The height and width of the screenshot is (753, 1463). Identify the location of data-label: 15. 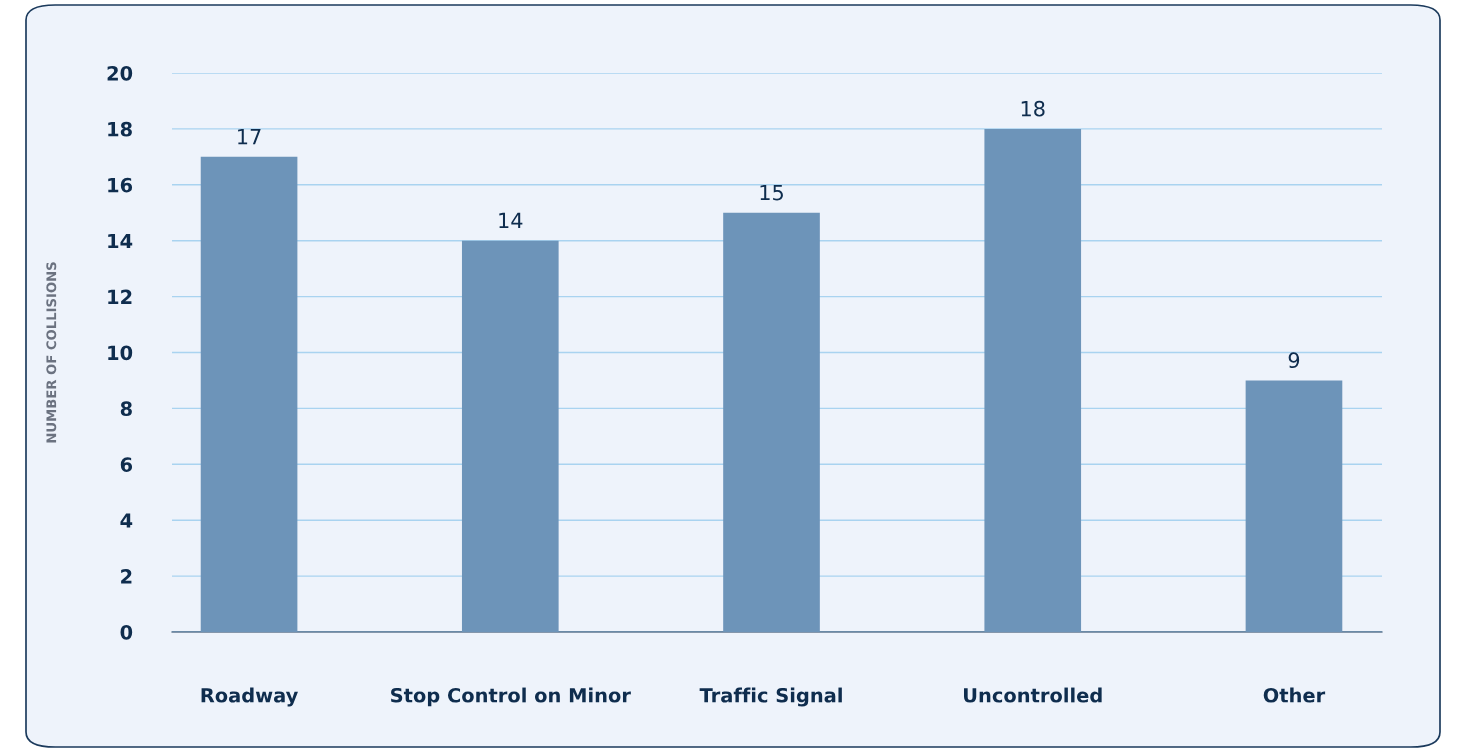
(771, 192).